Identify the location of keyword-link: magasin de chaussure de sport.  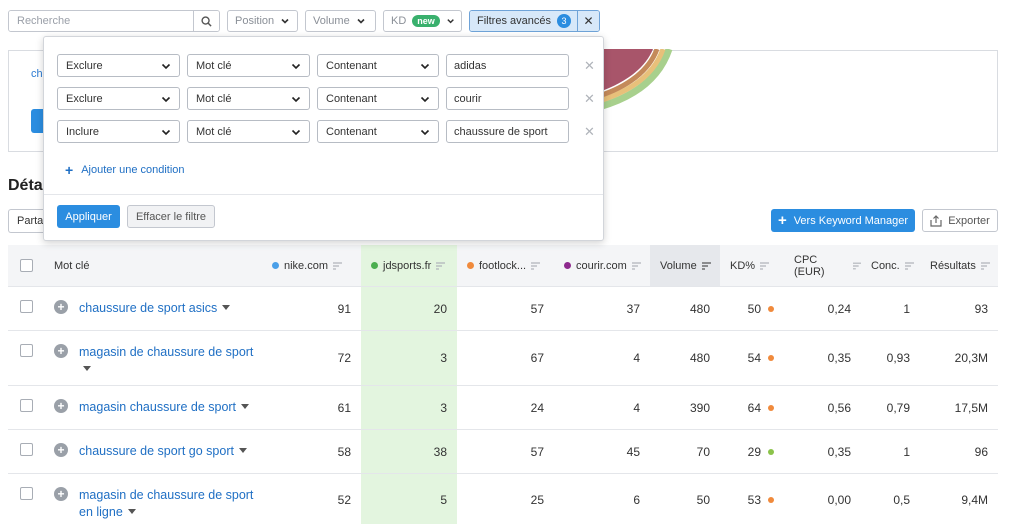
(166, 361).